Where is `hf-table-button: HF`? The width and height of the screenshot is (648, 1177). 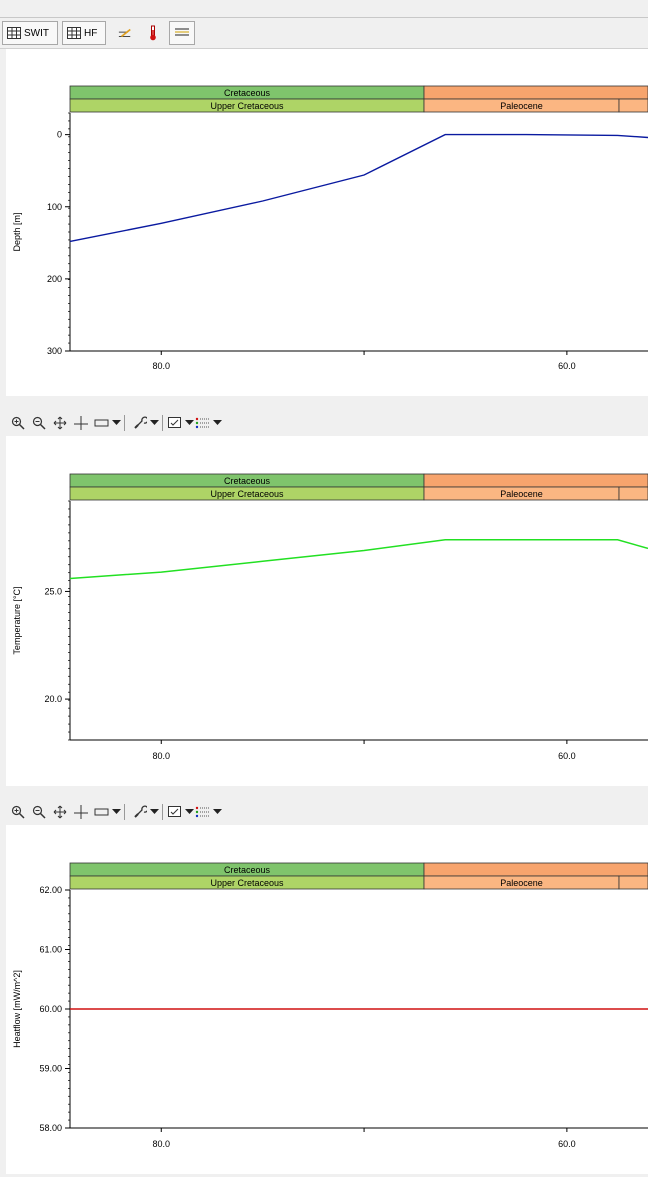 hf-table-button: HF is located at coordinates (84, 33).